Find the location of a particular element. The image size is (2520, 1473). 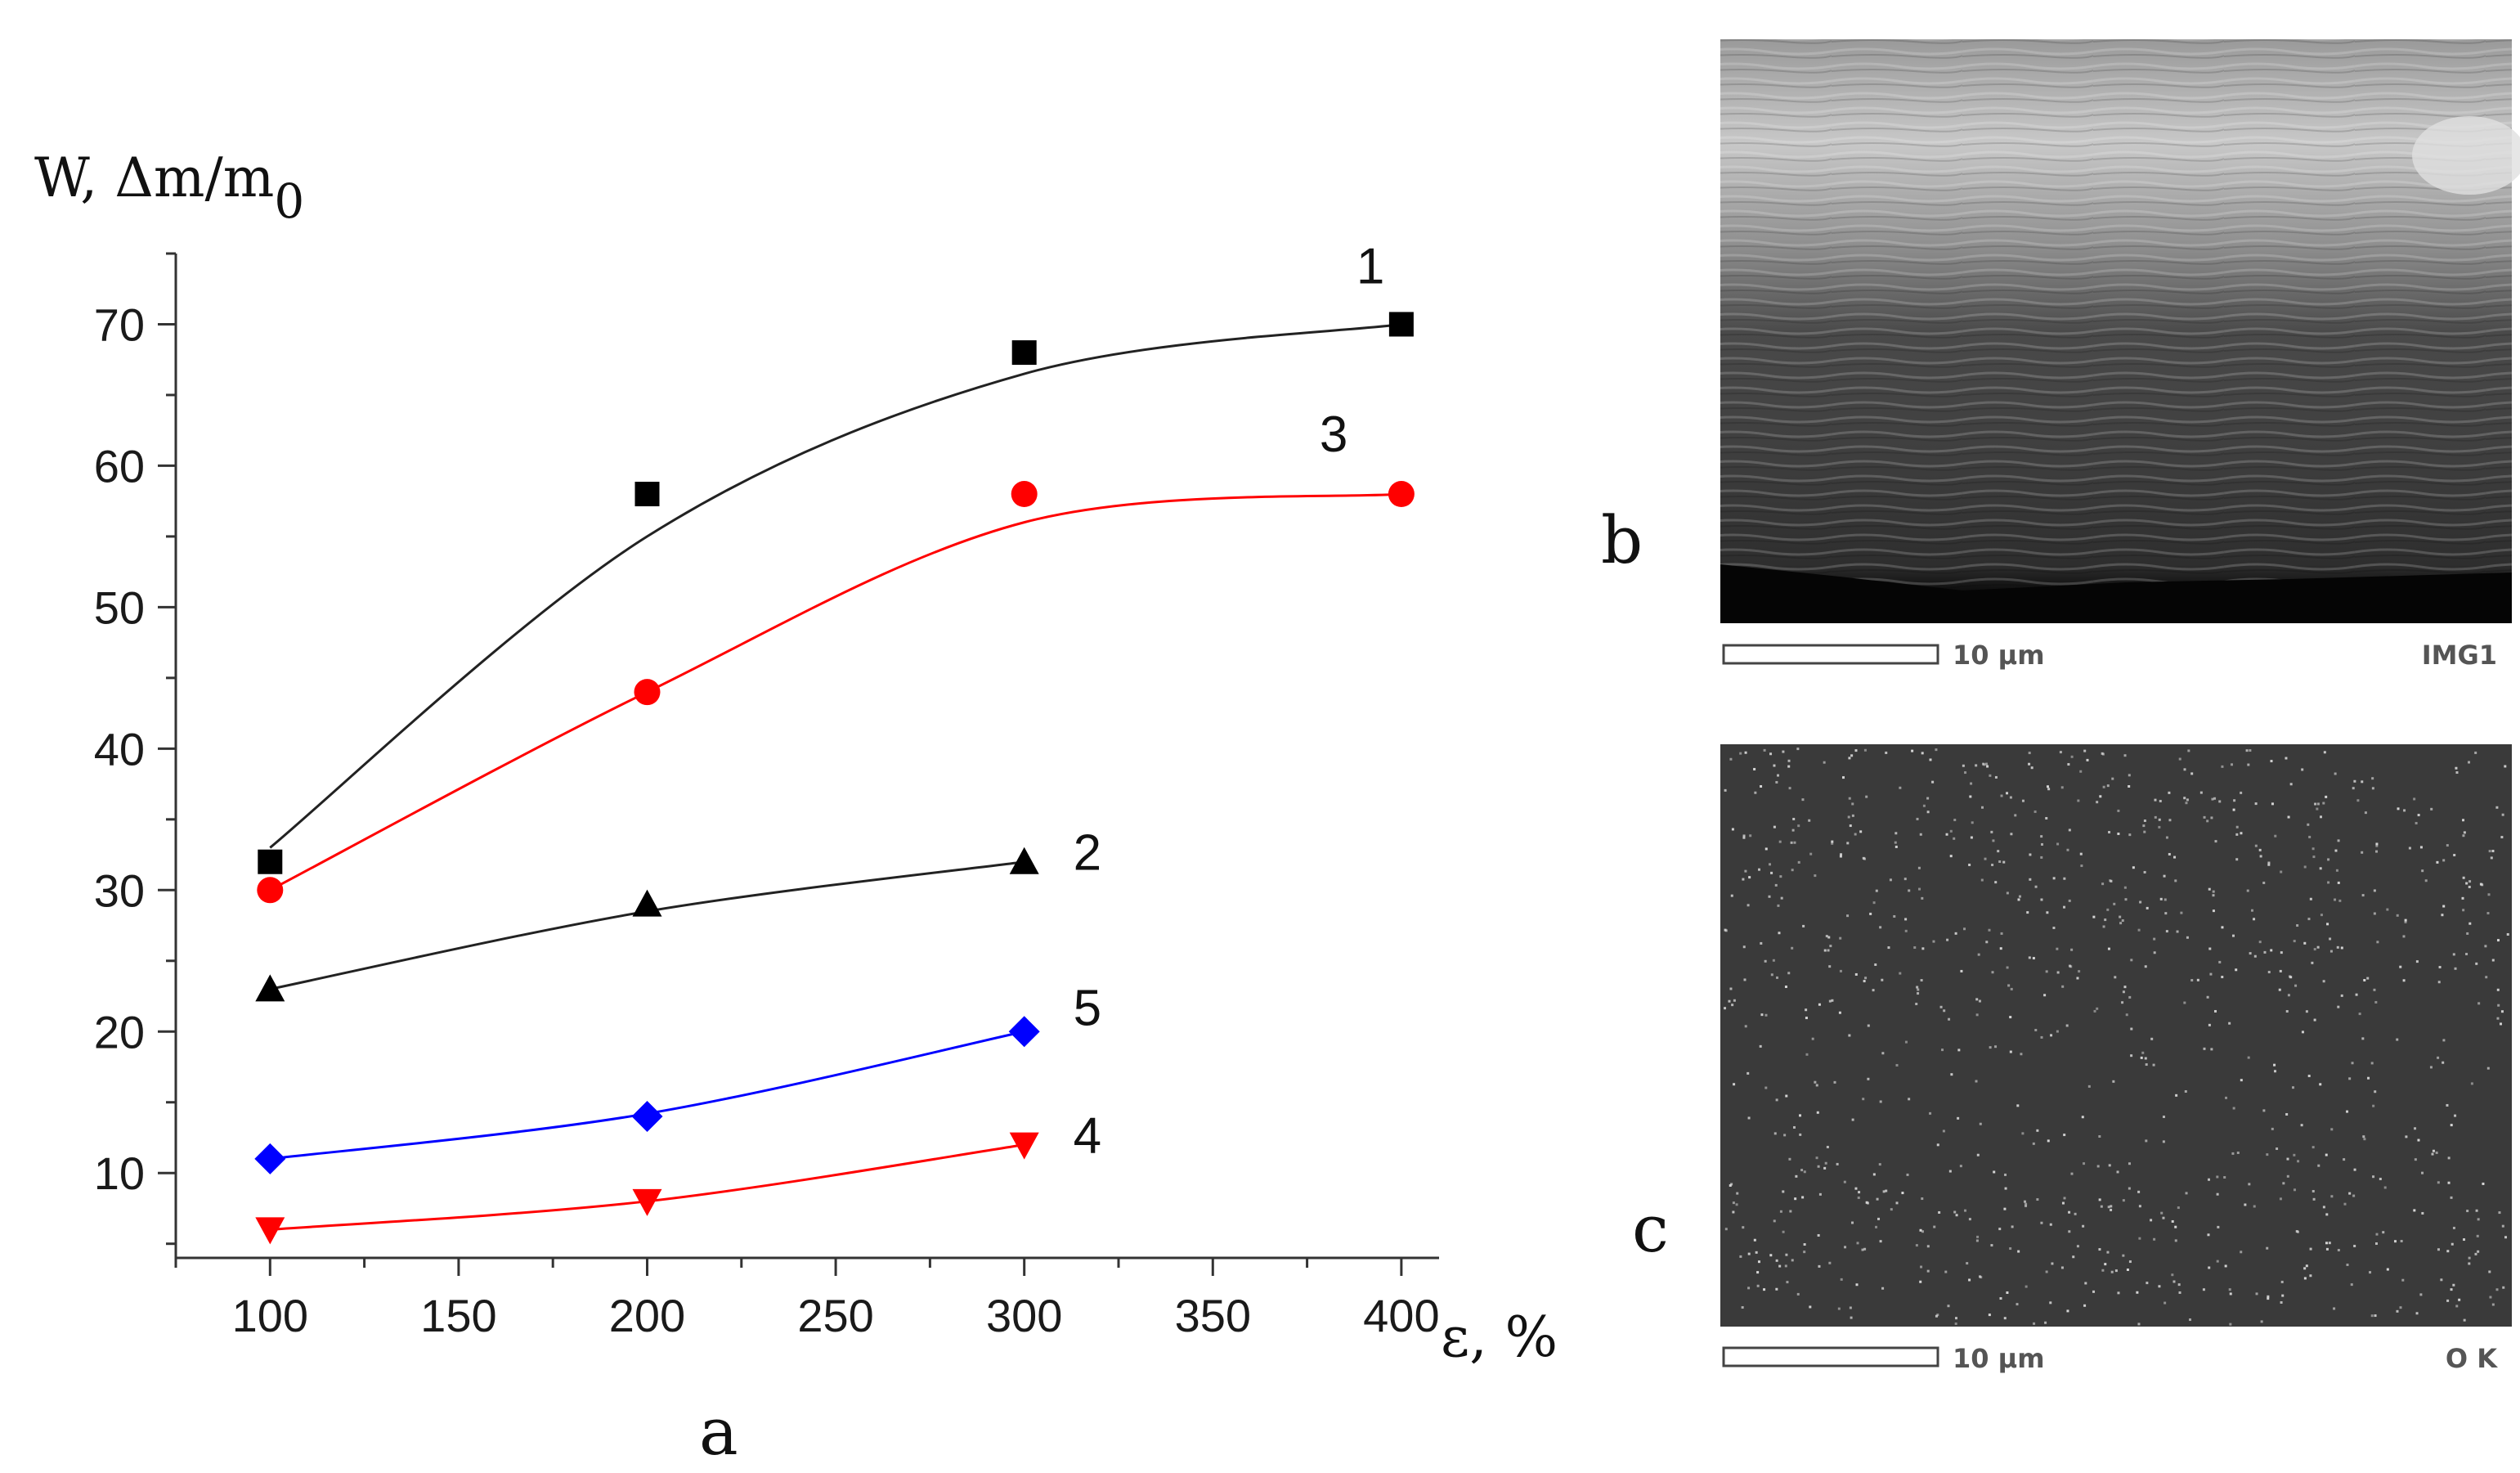

curve-label-5: 5 is located at coordinates (1087, 1008).